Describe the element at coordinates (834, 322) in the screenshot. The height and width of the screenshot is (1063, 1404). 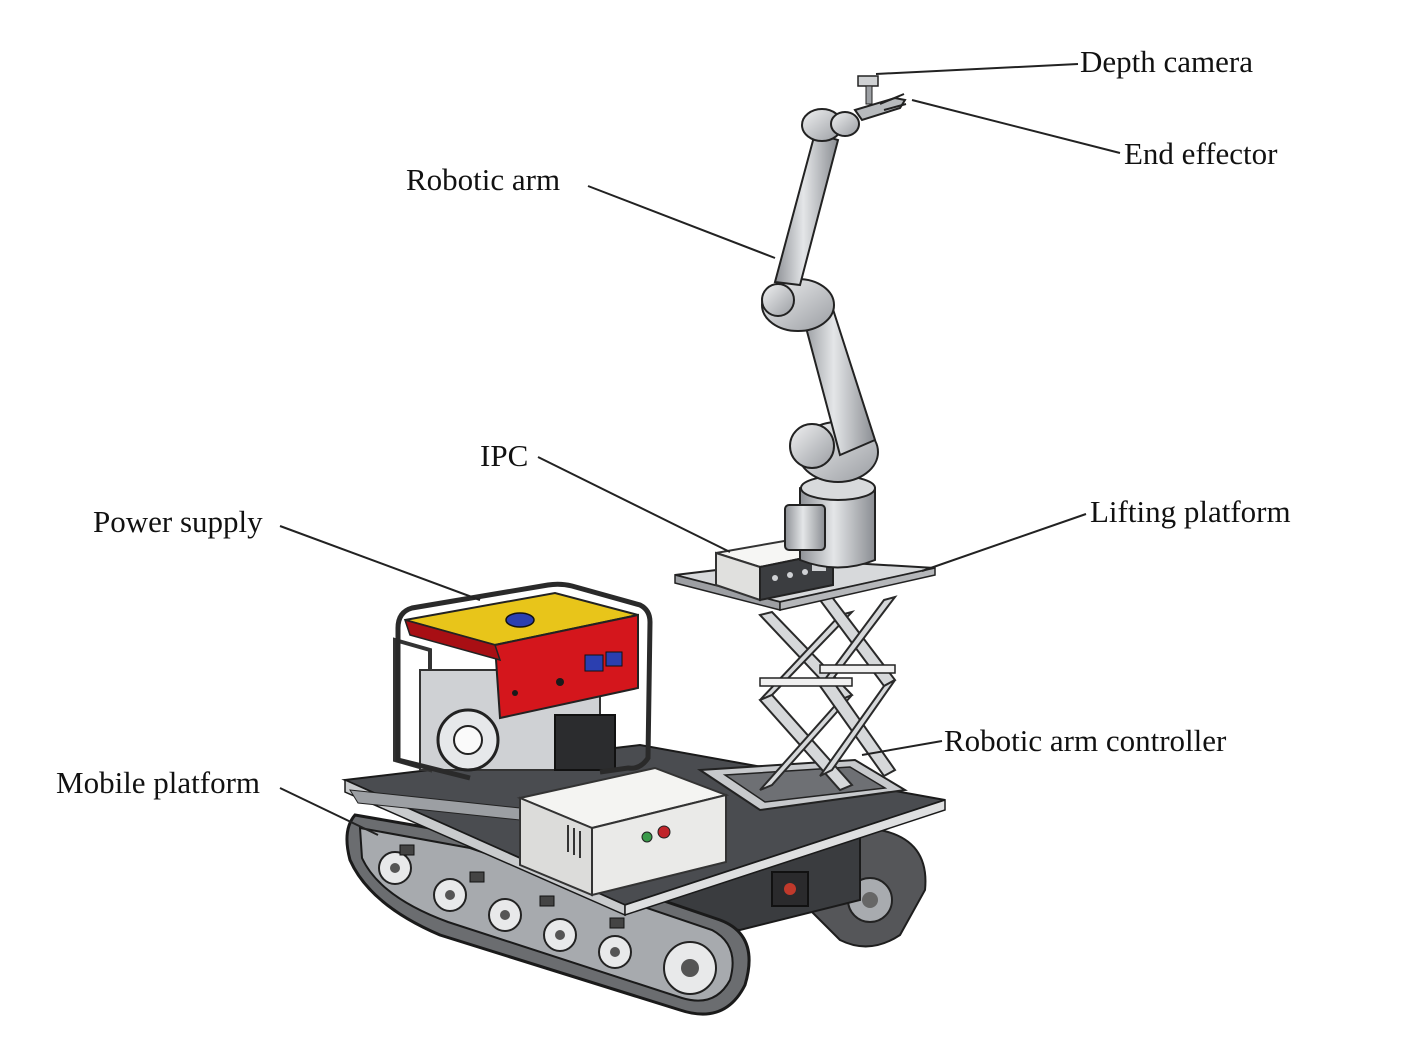
I see `robotic-arm` at that location.